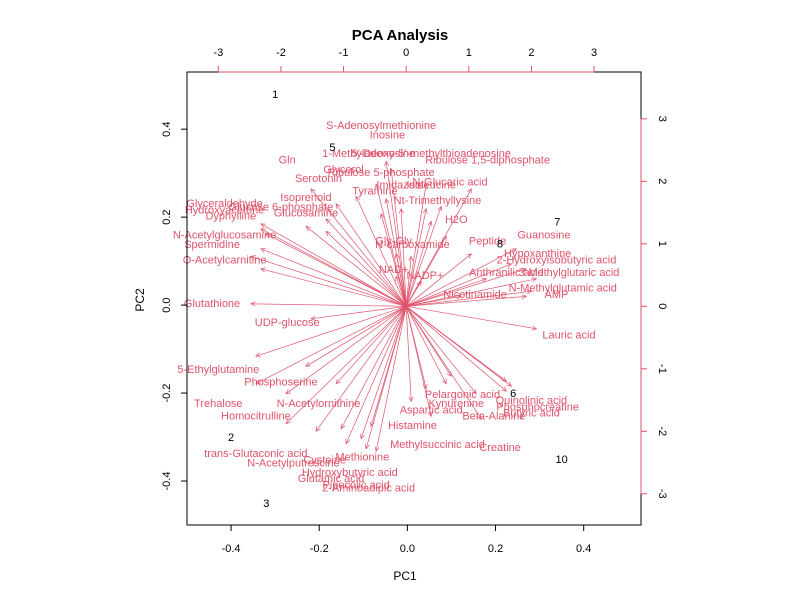  I want to click on y-tick-label: -0.4, so click(167, 481).